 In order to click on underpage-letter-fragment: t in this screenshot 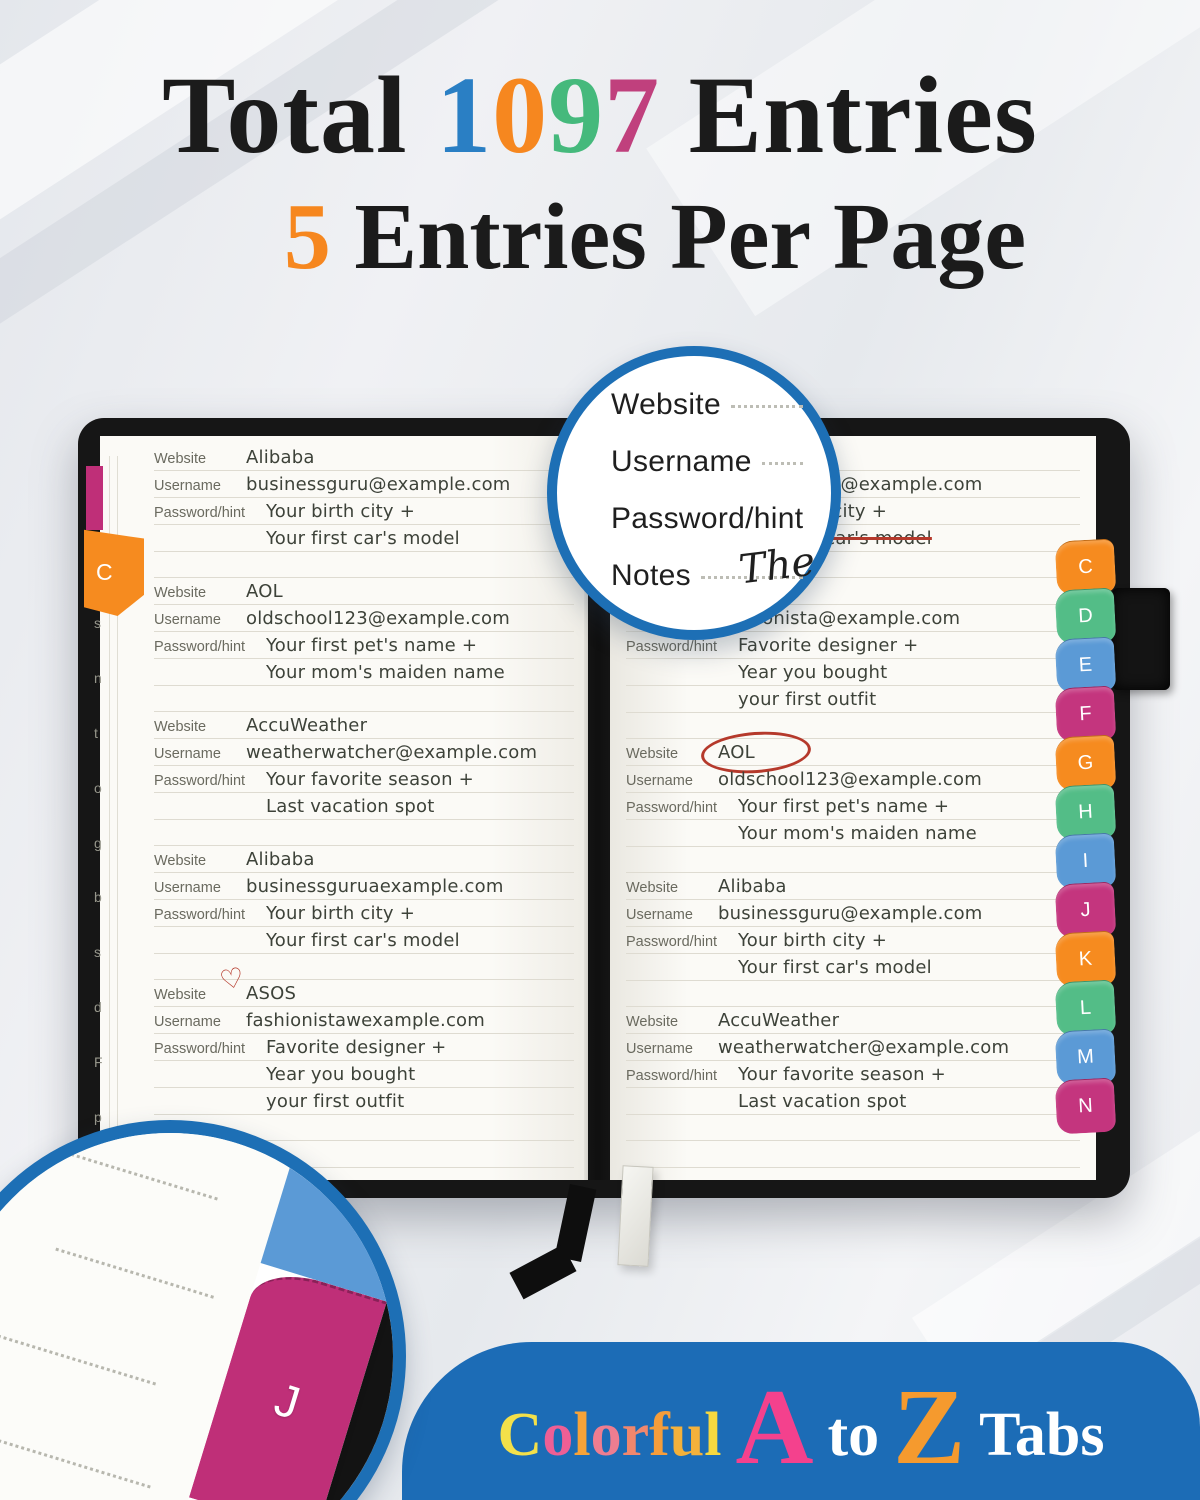, I will do `click(96, 732)`.